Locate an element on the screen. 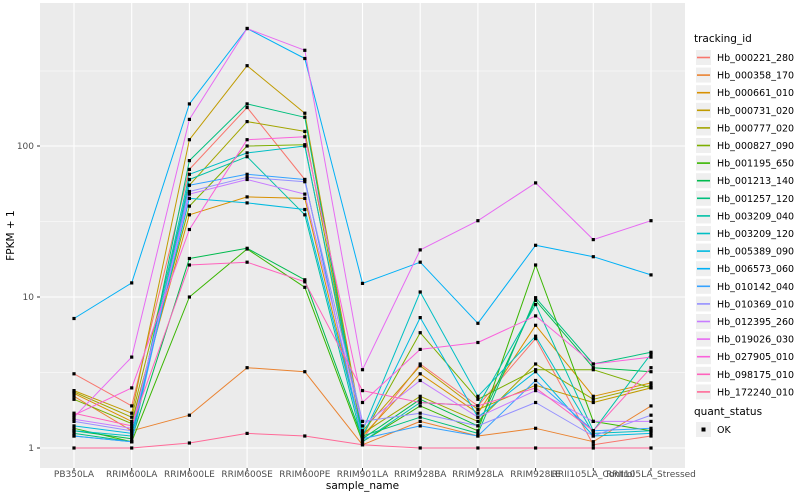 The height and width of the screenshot is (500, 800). legend-entry: Hb_000221_280 is located at coordinates (745, 57).